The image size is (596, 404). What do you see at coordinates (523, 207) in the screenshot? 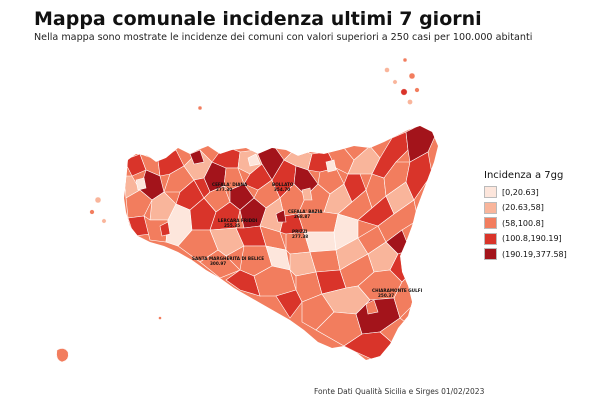
I see `legend-label: (20.63,58]` at bounding box center [523, 207].